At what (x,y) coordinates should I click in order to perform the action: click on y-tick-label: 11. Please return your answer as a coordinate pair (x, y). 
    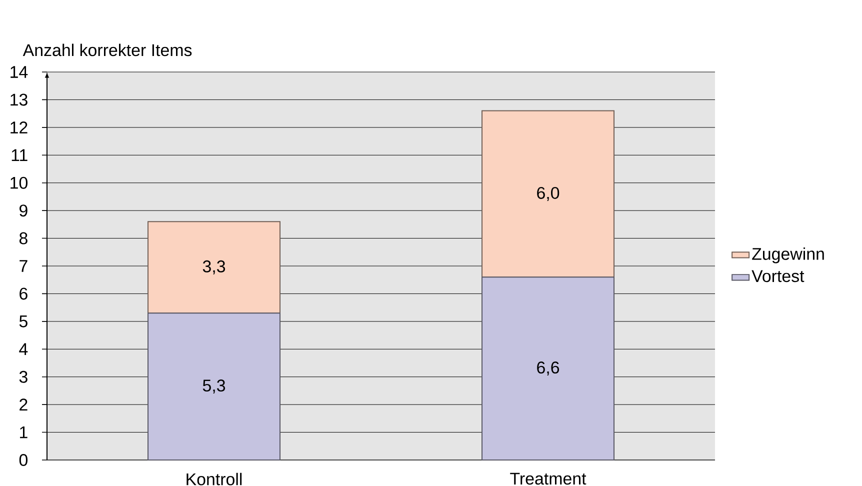
    Looking at the image, I should click on (20, 155).